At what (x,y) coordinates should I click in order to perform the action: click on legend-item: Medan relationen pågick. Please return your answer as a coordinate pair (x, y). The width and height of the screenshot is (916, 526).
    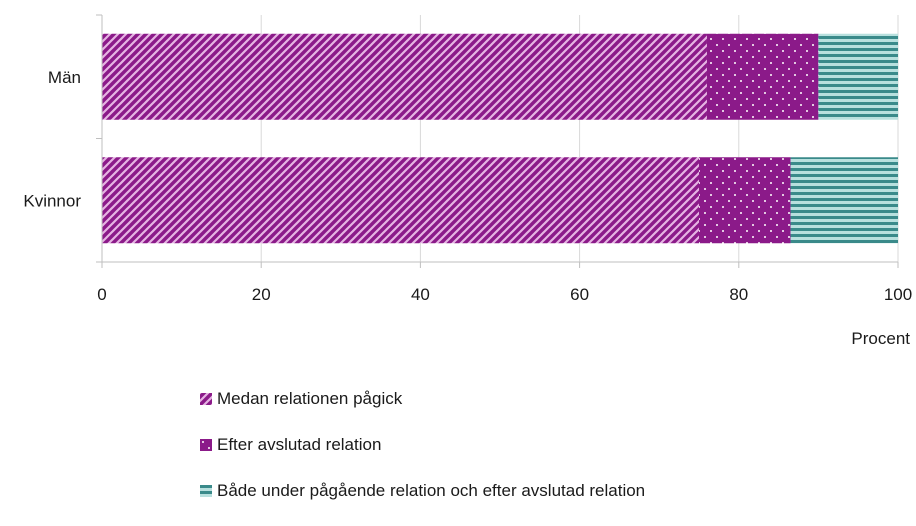
    Looking at the image, I should click on (422, 399).